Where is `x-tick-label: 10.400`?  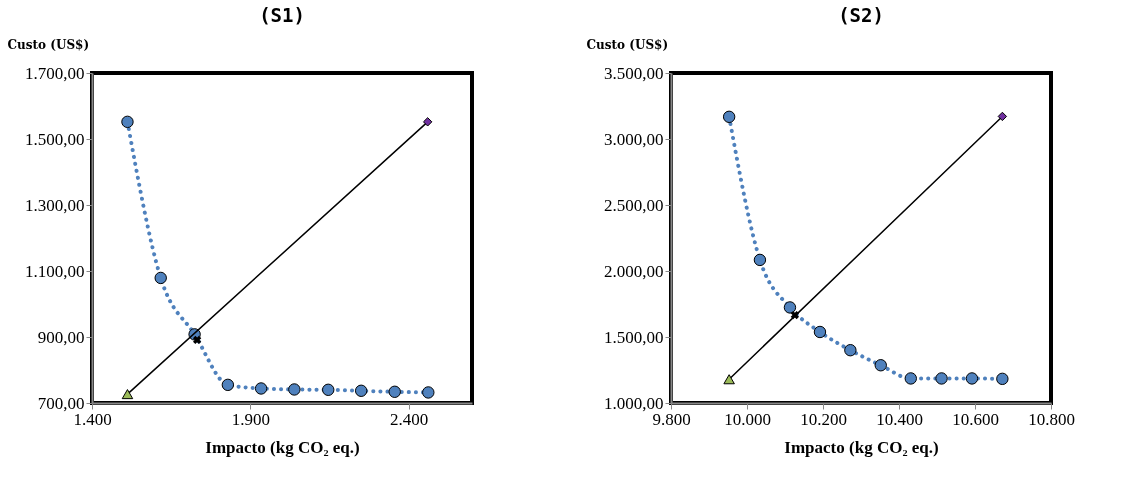 x-tick-label: 10.400 is located at coordinates (899, 419).